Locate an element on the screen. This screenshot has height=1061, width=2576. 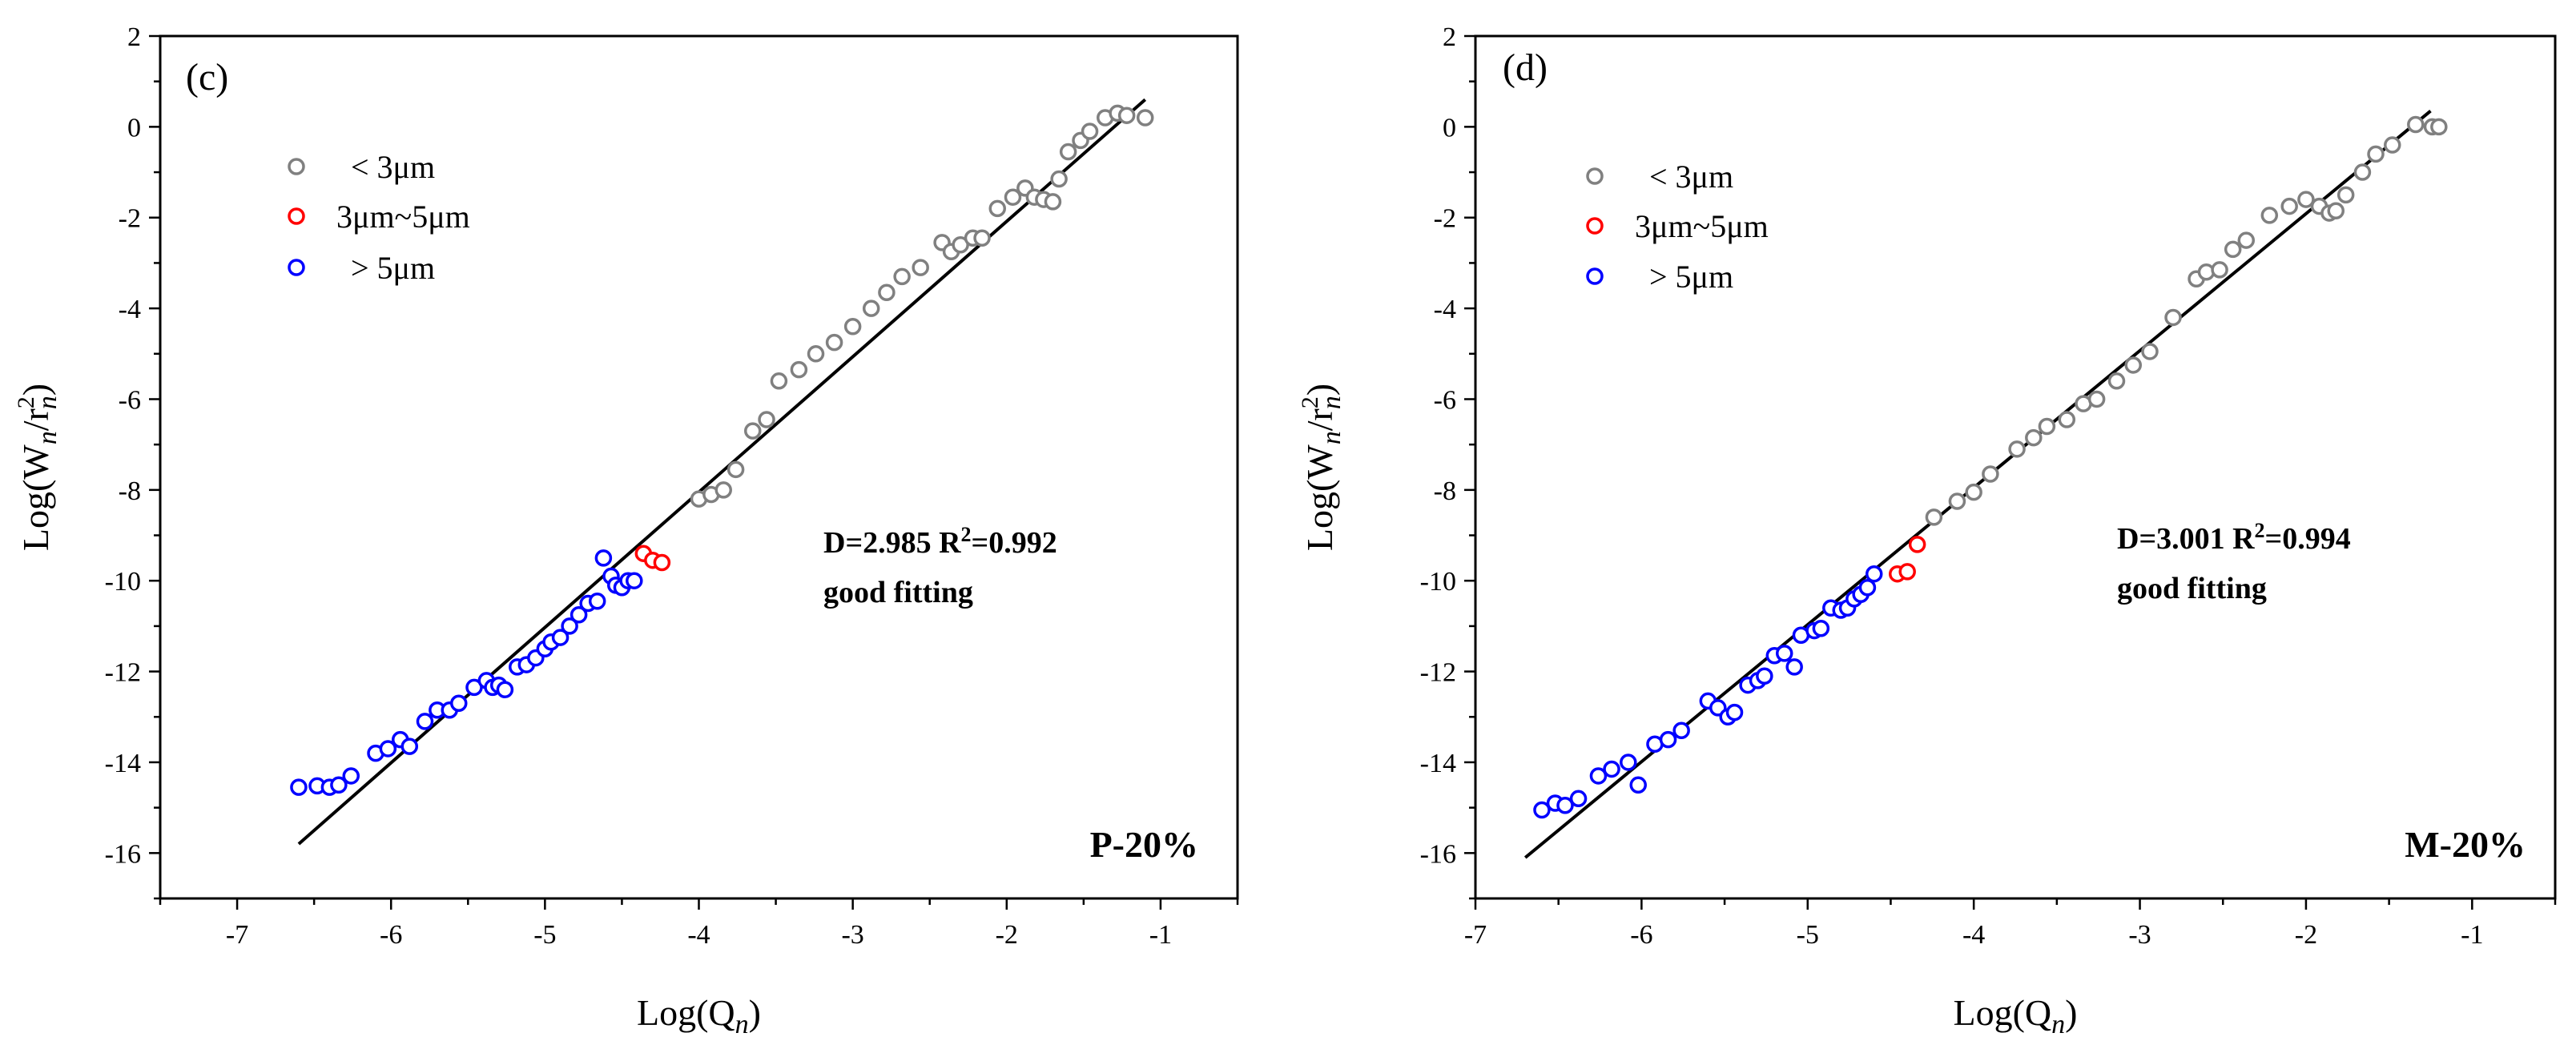
chart-d-y-tick-label: -14 is located at coordinates (1438, 763).